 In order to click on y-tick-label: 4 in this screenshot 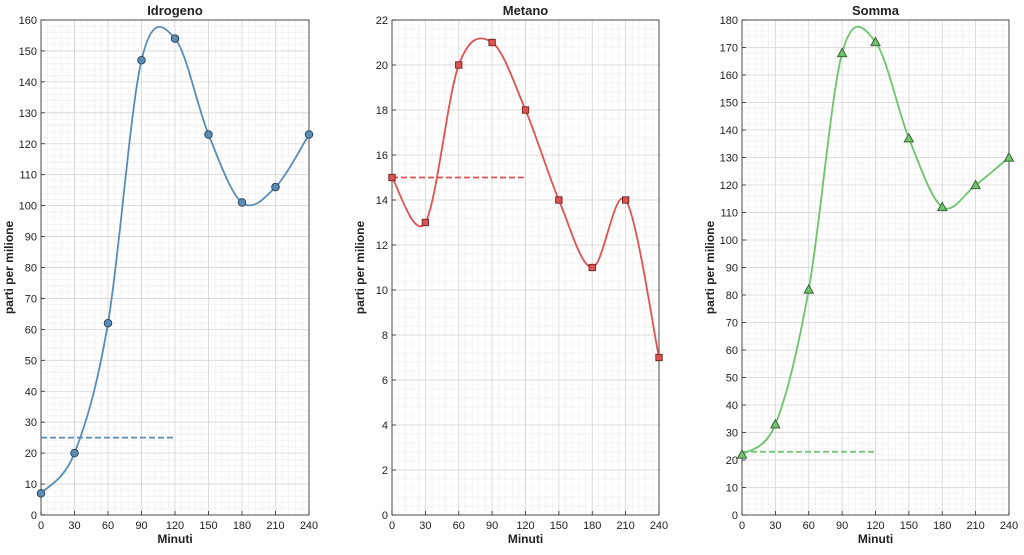, I will do `click(385, 426)`.